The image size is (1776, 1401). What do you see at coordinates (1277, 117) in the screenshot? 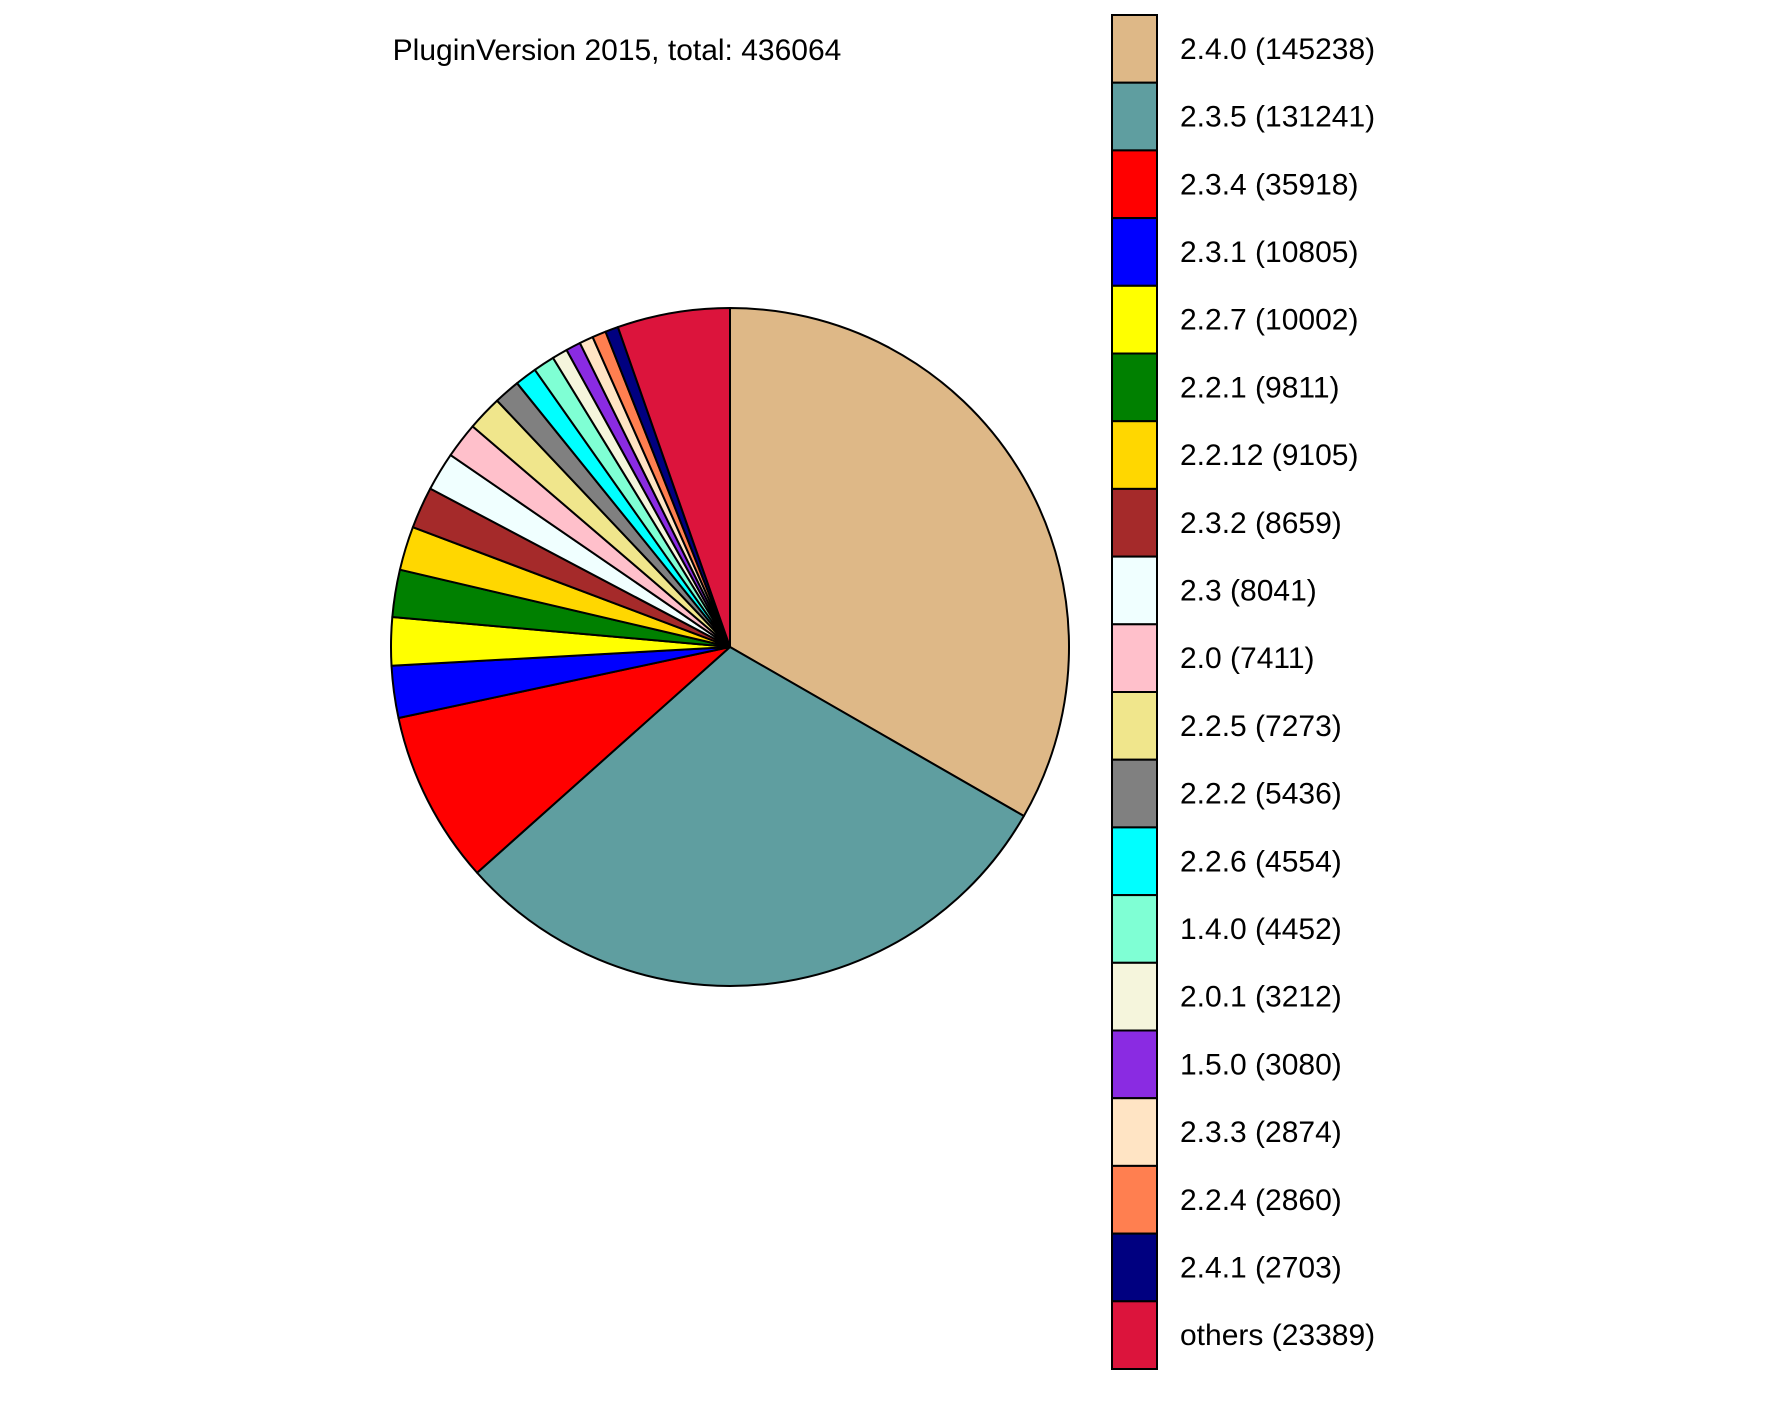
I see `legend-label-1: 2.3.5 (131241)` at bounding box center [1277, 117].